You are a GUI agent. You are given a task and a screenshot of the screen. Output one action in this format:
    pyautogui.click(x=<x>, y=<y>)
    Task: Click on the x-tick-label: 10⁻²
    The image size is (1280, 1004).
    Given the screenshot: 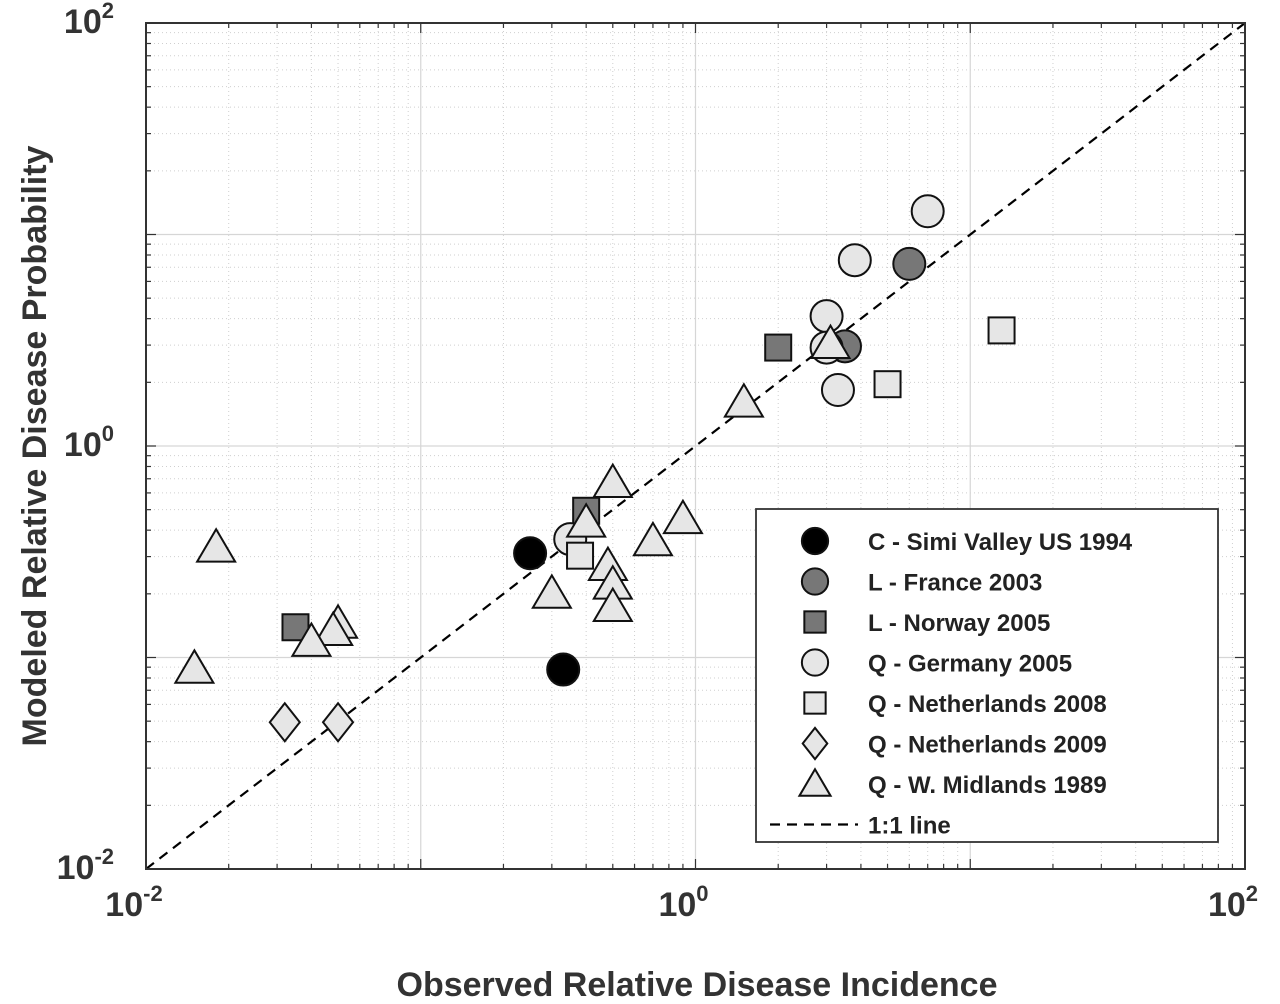 What is the action you would take?
    pyautogui.click(x=133, y=902)
    